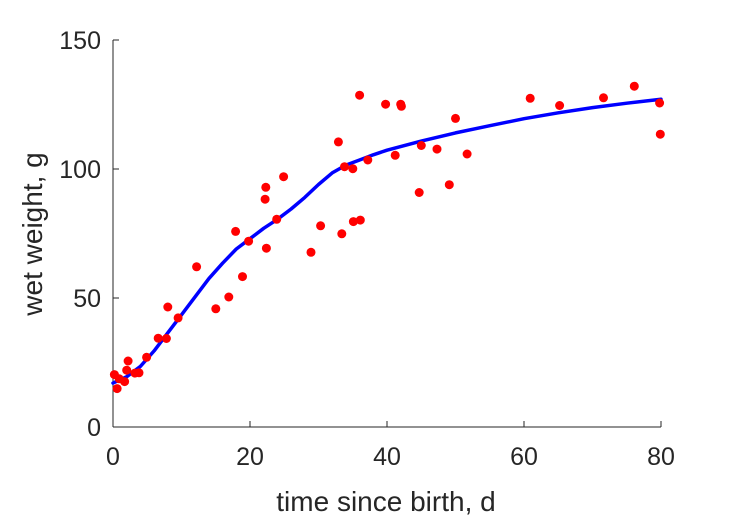 This screenshot has height=526, width=729. What do you see at coordinates (661, 457) in the screenshot?
I see `x-tick-label: 80` at bounding box center [661, 457].